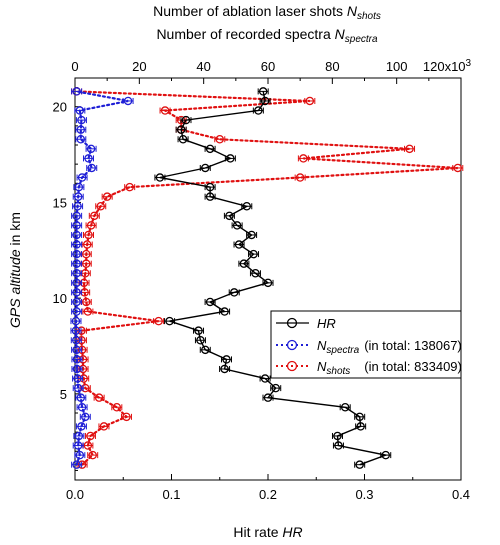 Image resolution: width=500 pixels, height=545 pixels. I want to click on legend-entry-hr: HR, so click(306, 323).